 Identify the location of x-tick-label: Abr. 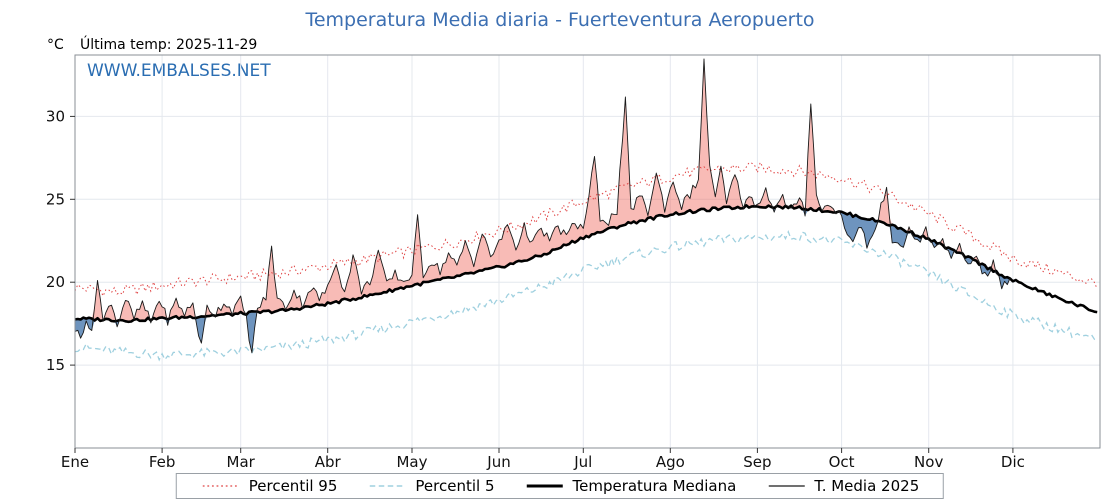
(328, 462).